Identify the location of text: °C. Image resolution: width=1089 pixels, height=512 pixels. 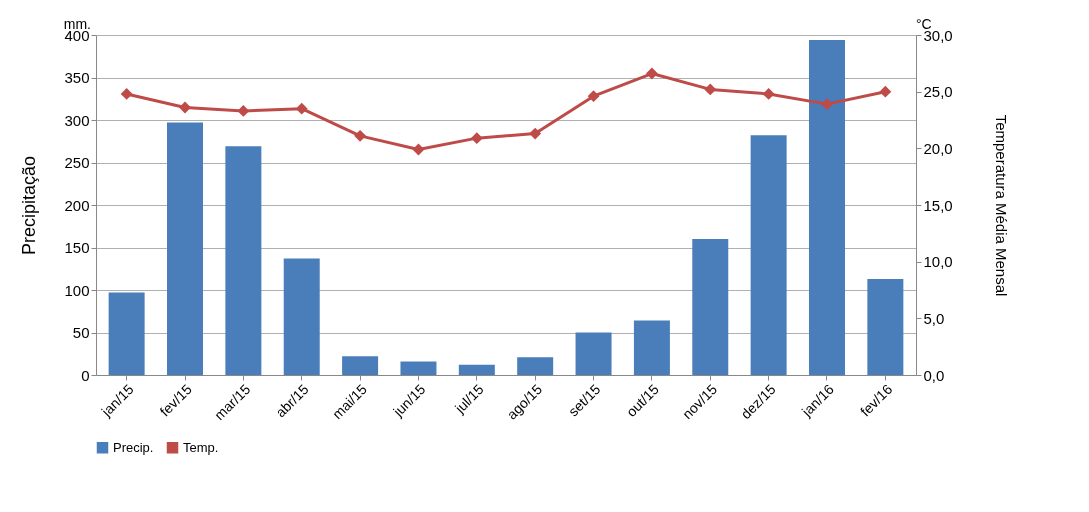
(924, 24).